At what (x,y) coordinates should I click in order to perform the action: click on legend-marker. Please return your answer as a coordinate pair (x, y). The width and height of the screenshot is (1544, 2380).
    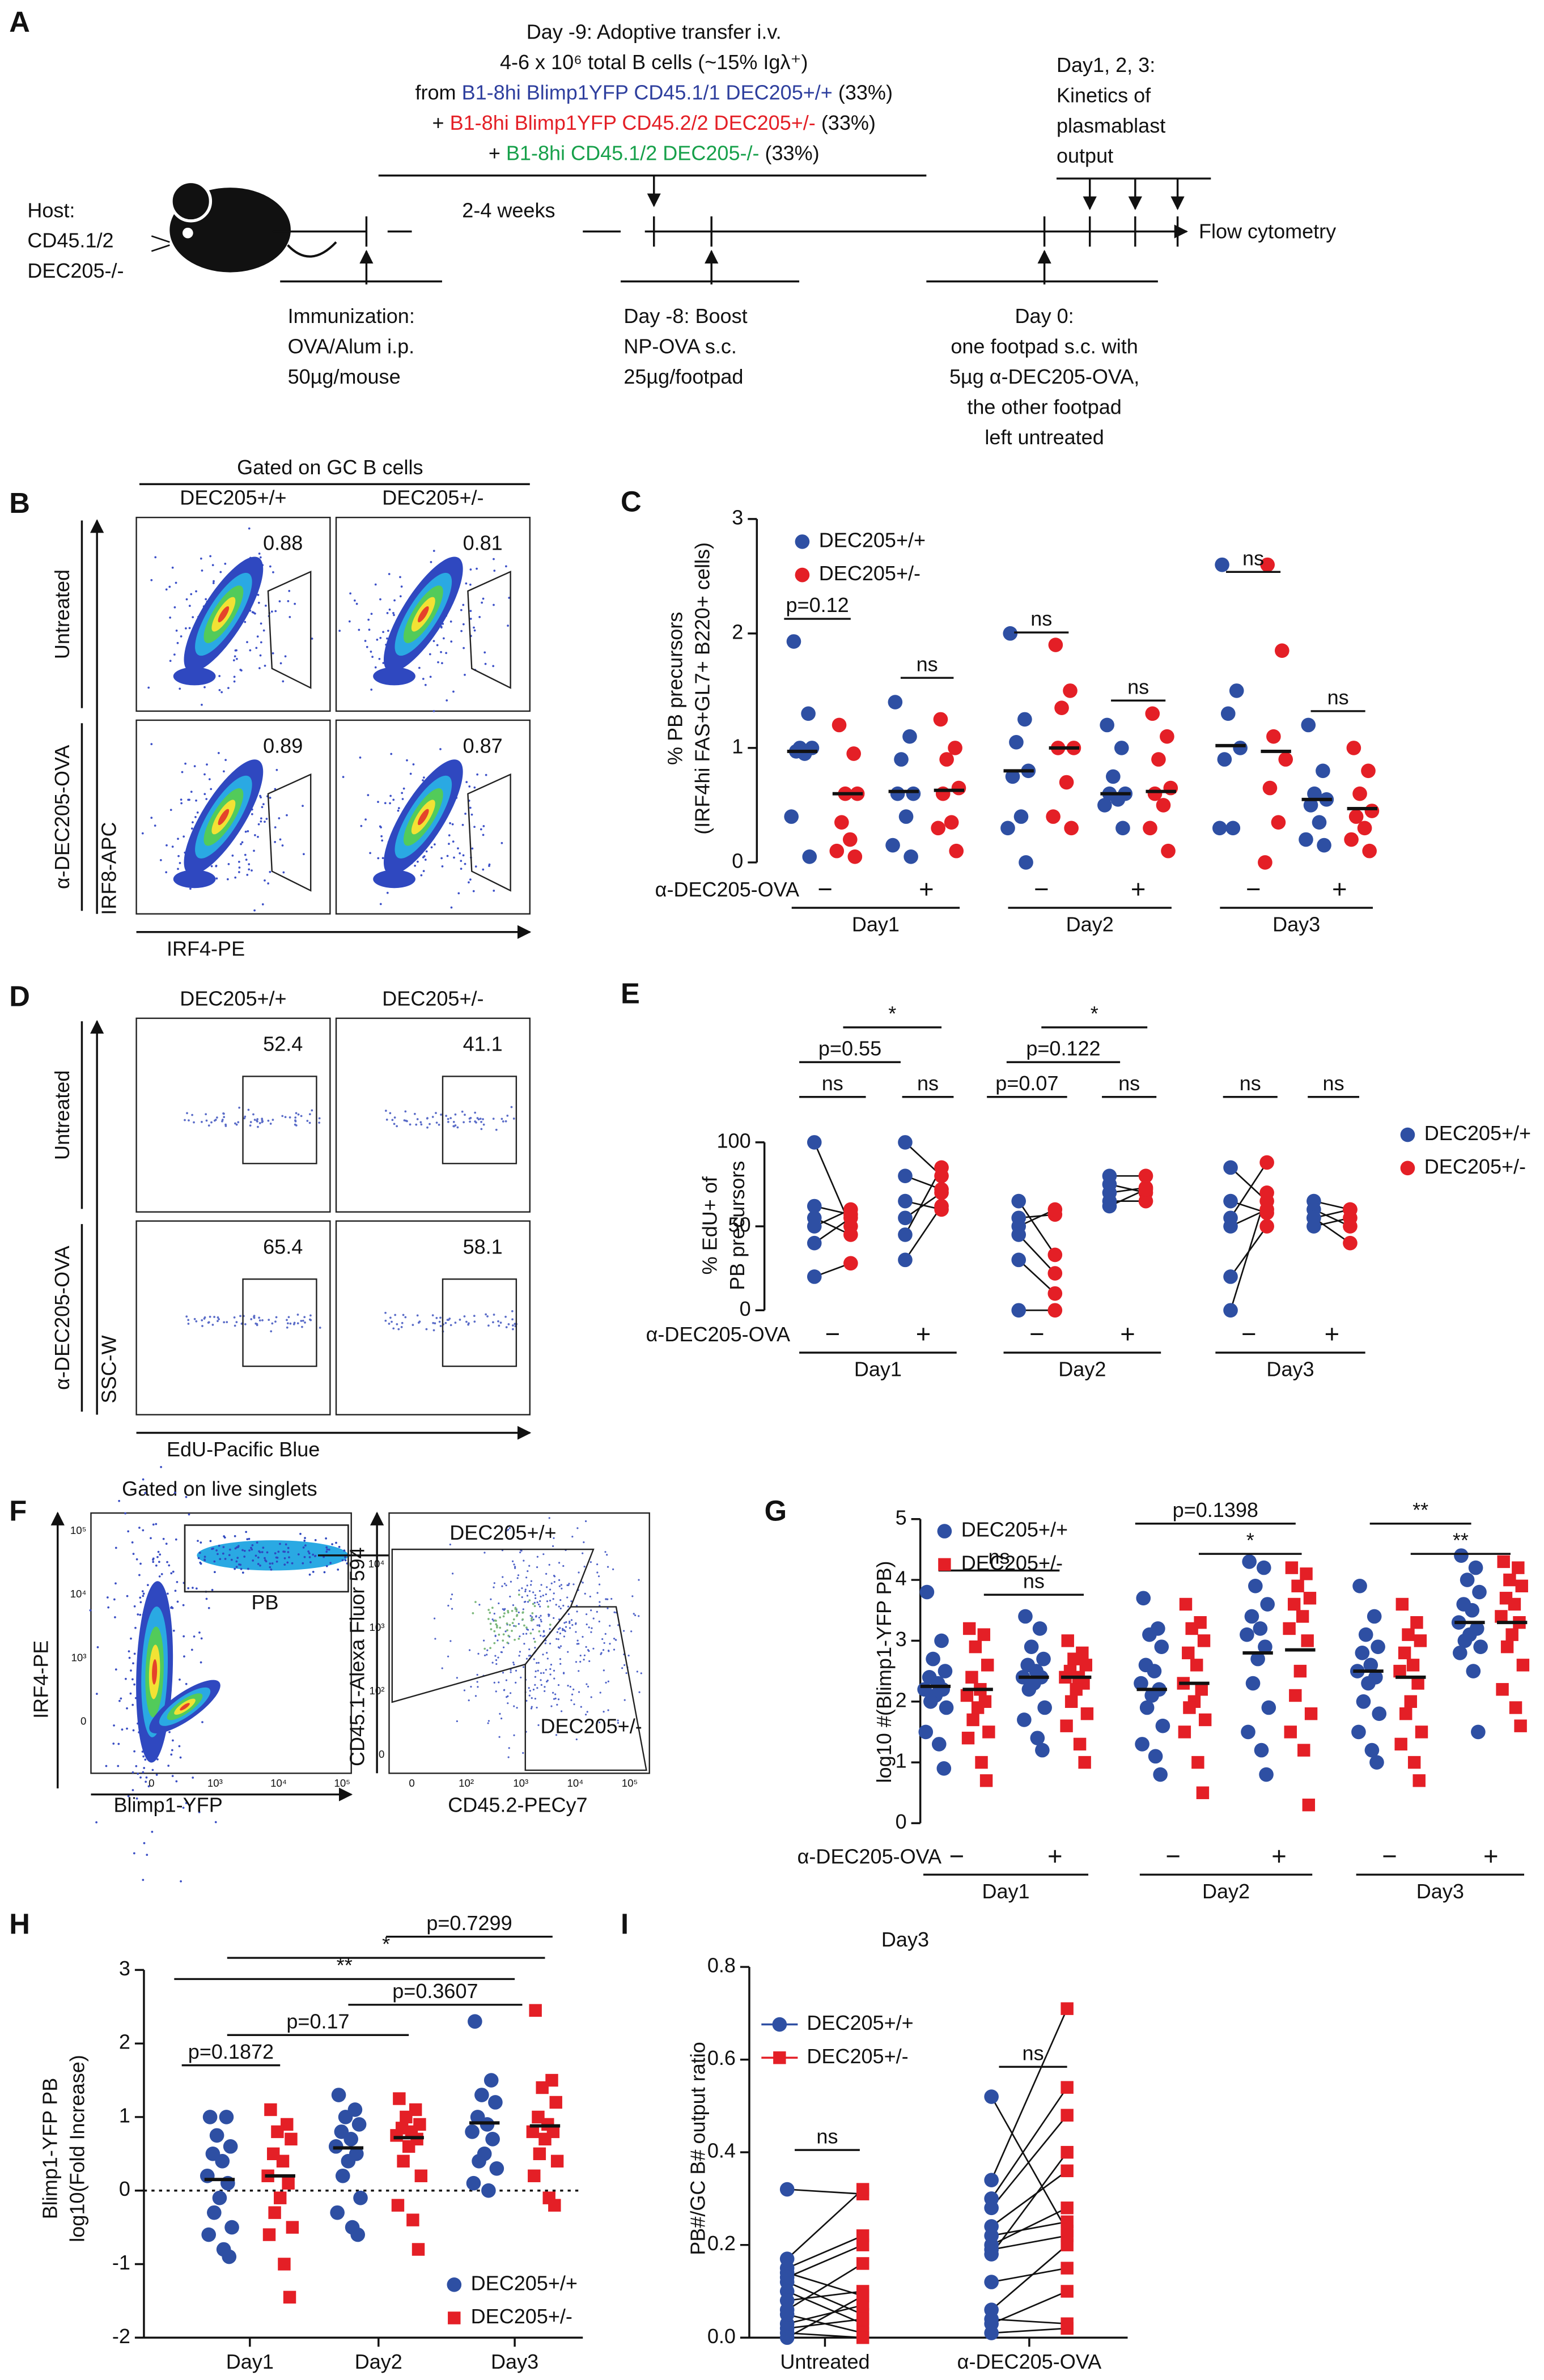
    Looking at the image, I should click on (1407, 1134).